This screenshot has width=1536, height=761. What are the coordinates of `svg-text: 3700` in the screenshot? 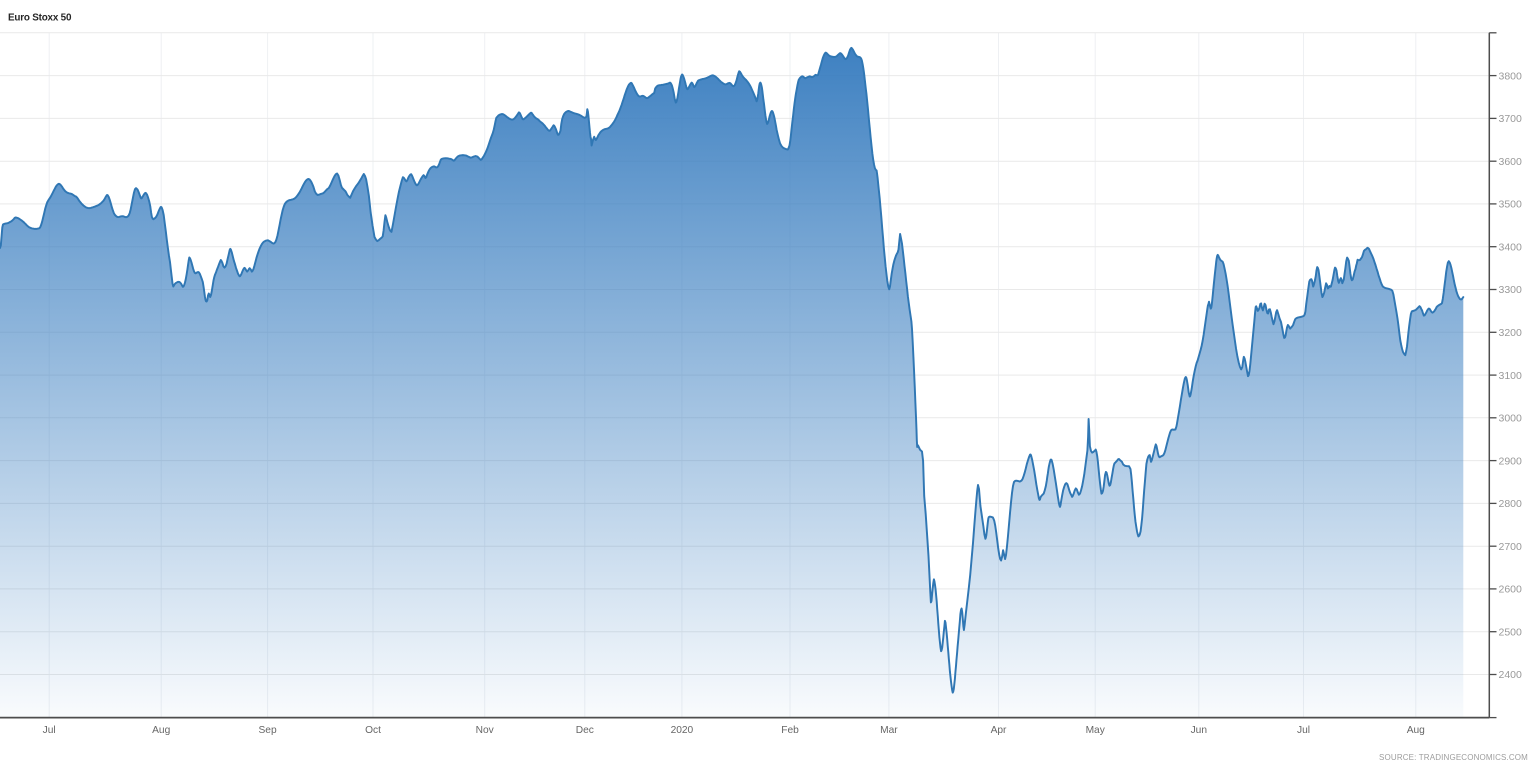 It's located at (1511, 119).